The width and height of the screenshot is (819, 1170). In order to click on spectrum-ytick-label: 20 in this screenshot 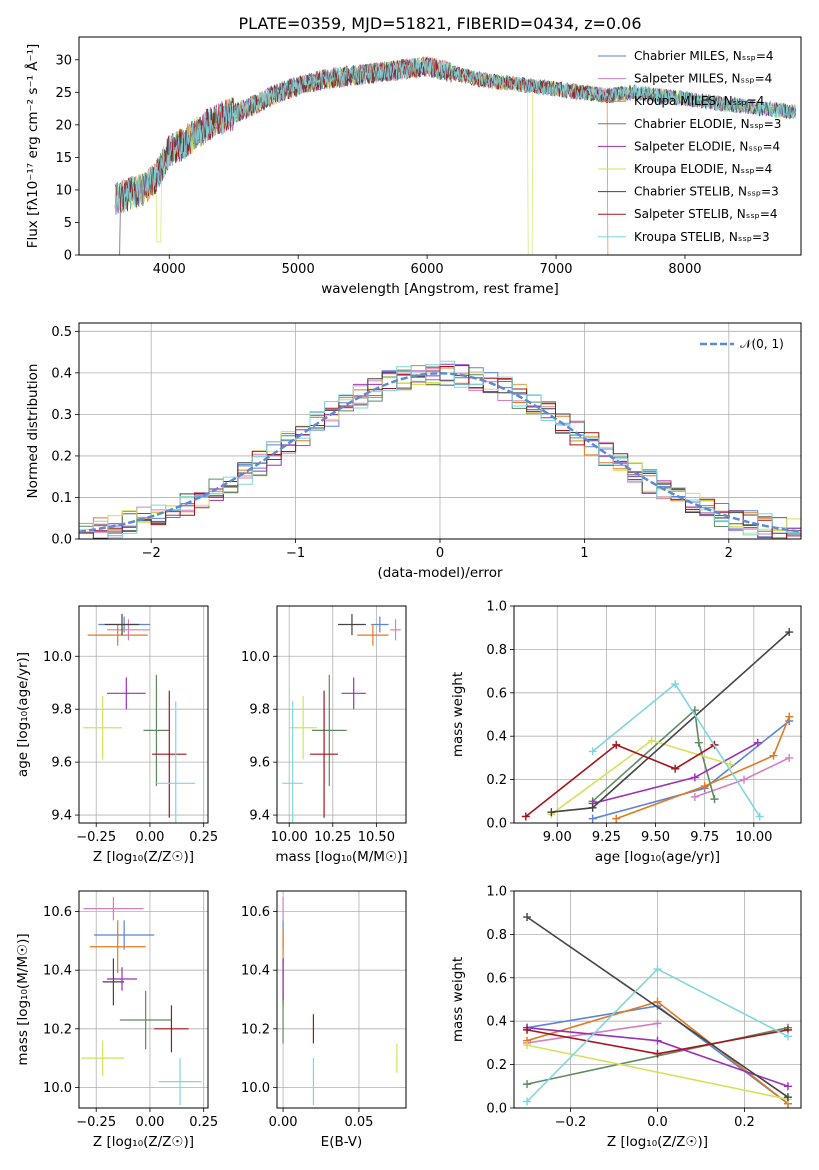, I will do `click(63, 125)`.